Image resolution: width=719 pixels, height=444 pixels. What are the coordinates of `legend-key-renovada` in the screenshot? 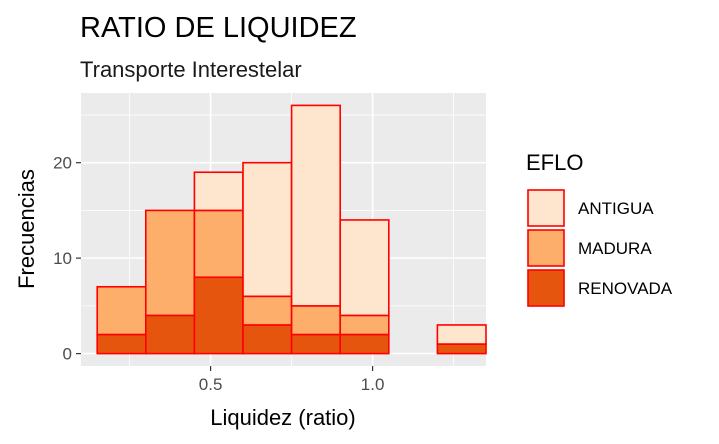 It's located at (546, 288).